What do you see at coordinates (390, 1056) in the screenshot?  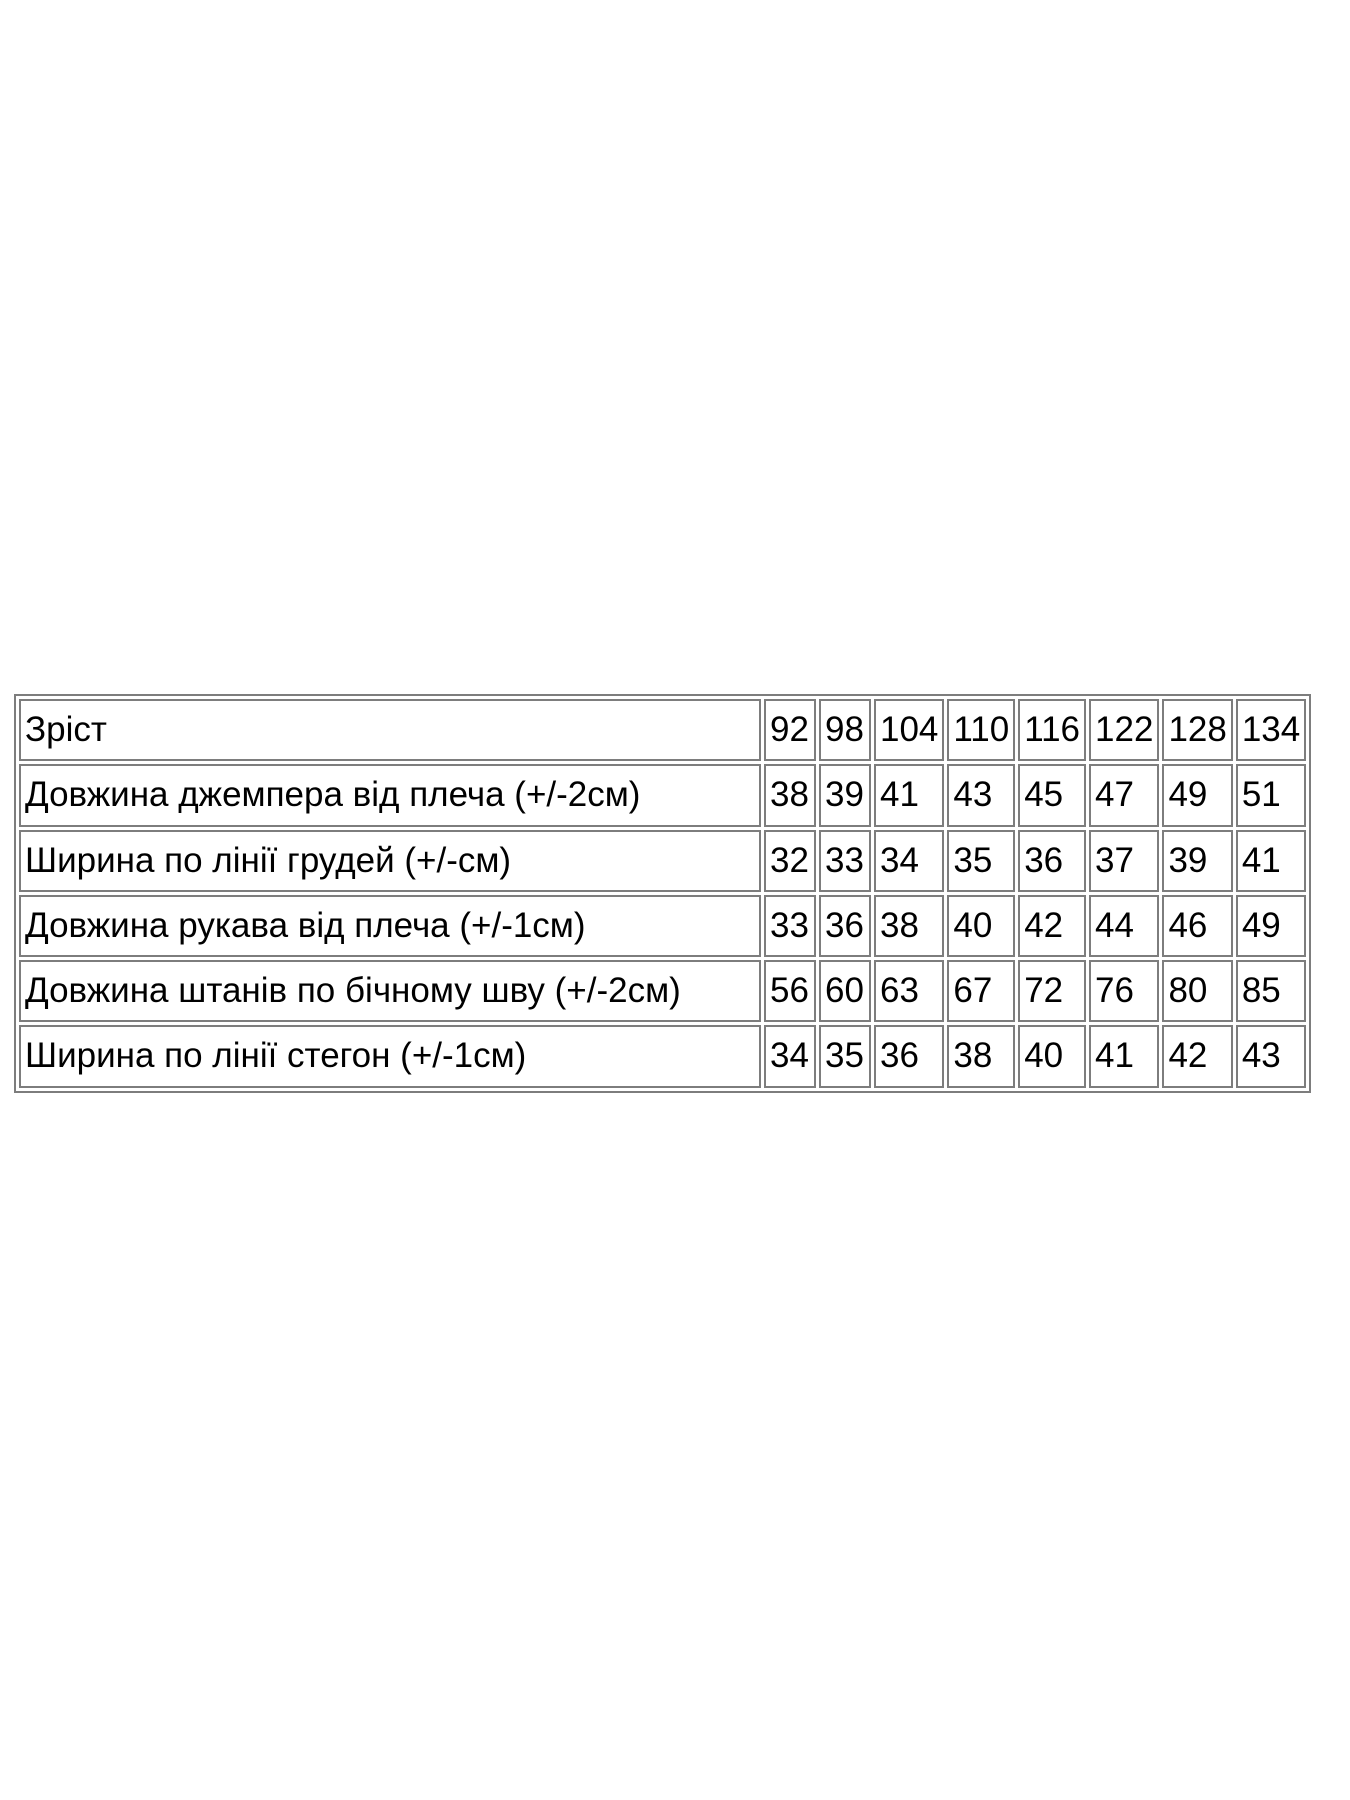 I see `row-label: Ширина по лінії стегон (+/-1см)` at bounding box center [390, 1056].